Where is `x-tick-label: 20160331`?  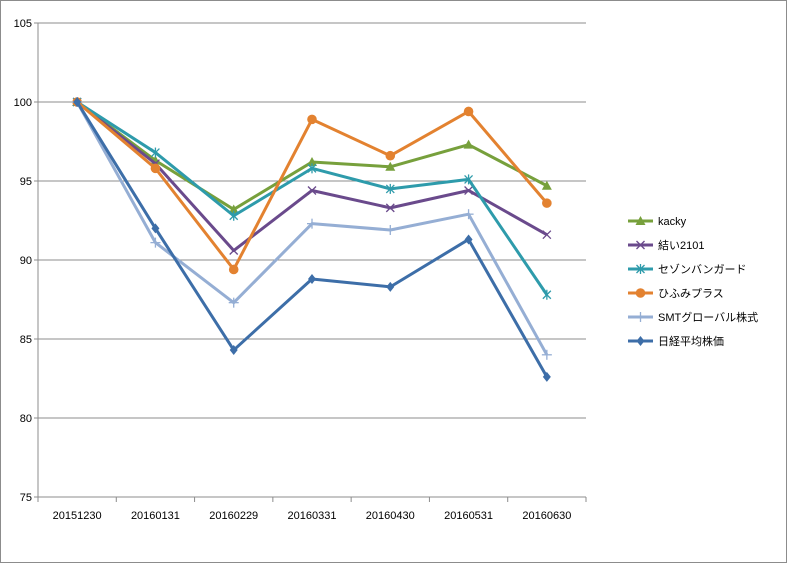 x-tick-label: 20160331 is located at coordinates (312, 516).